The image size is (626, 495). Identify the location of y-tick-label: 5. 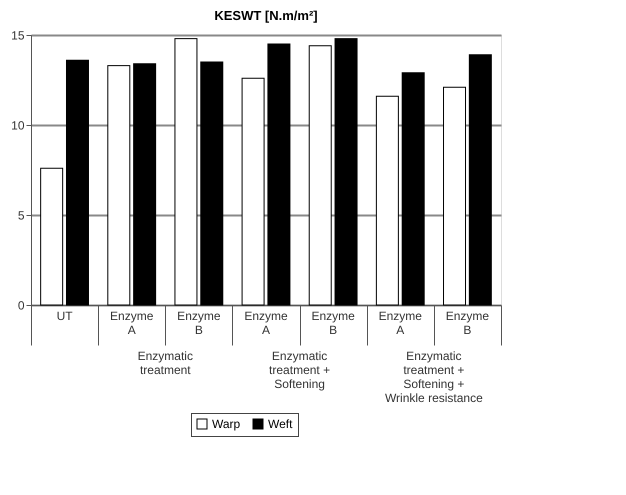
(21, 215).